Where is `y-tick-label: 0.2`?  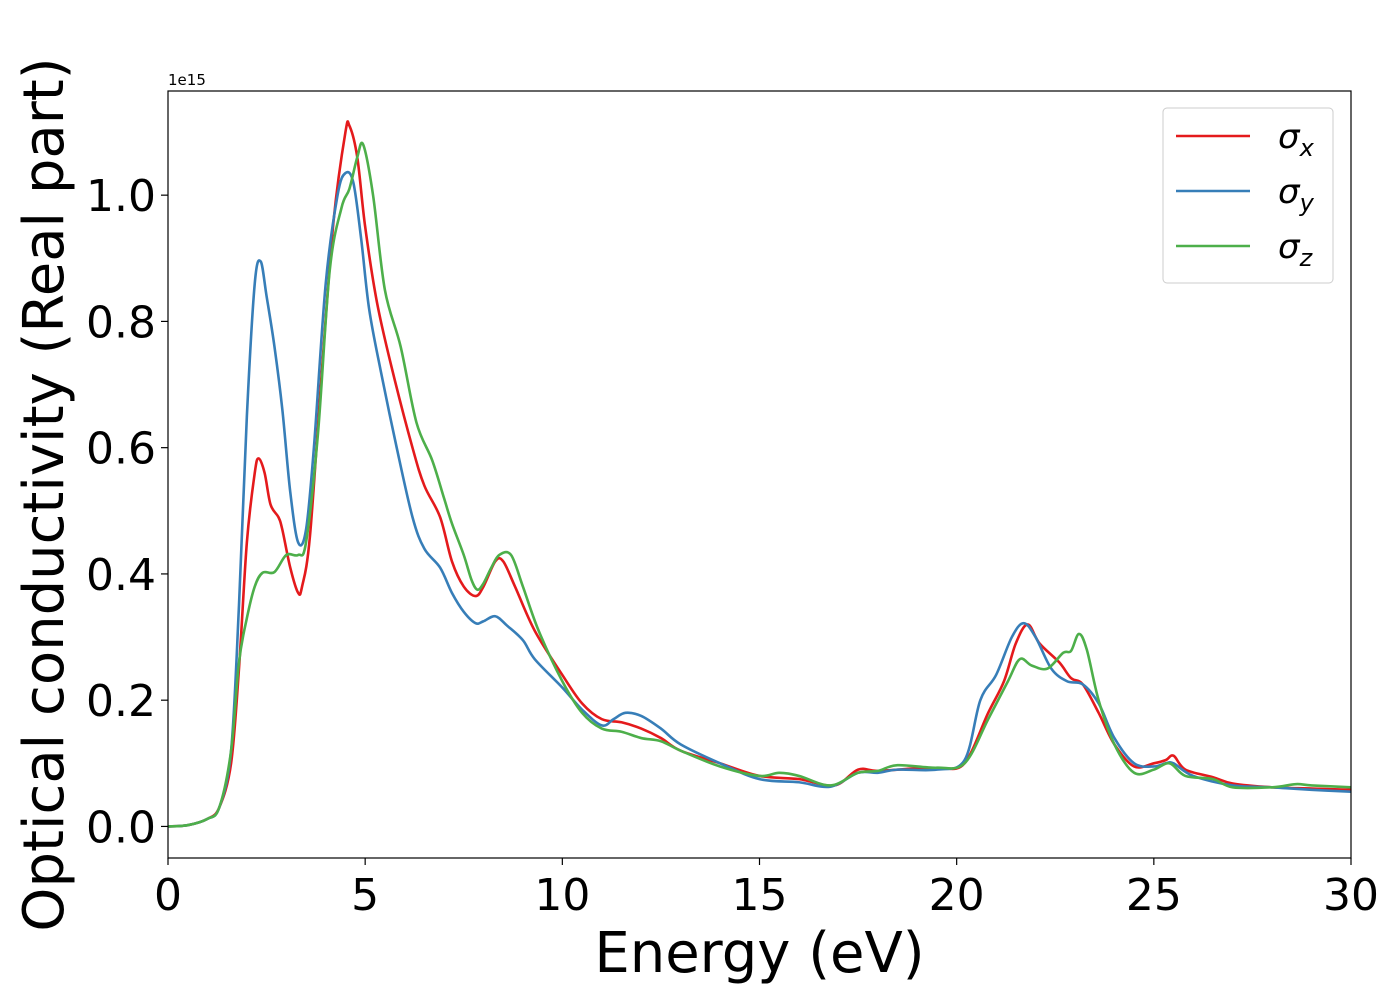 y-tick-label: 0.2 is located at coordinates (121, 701).